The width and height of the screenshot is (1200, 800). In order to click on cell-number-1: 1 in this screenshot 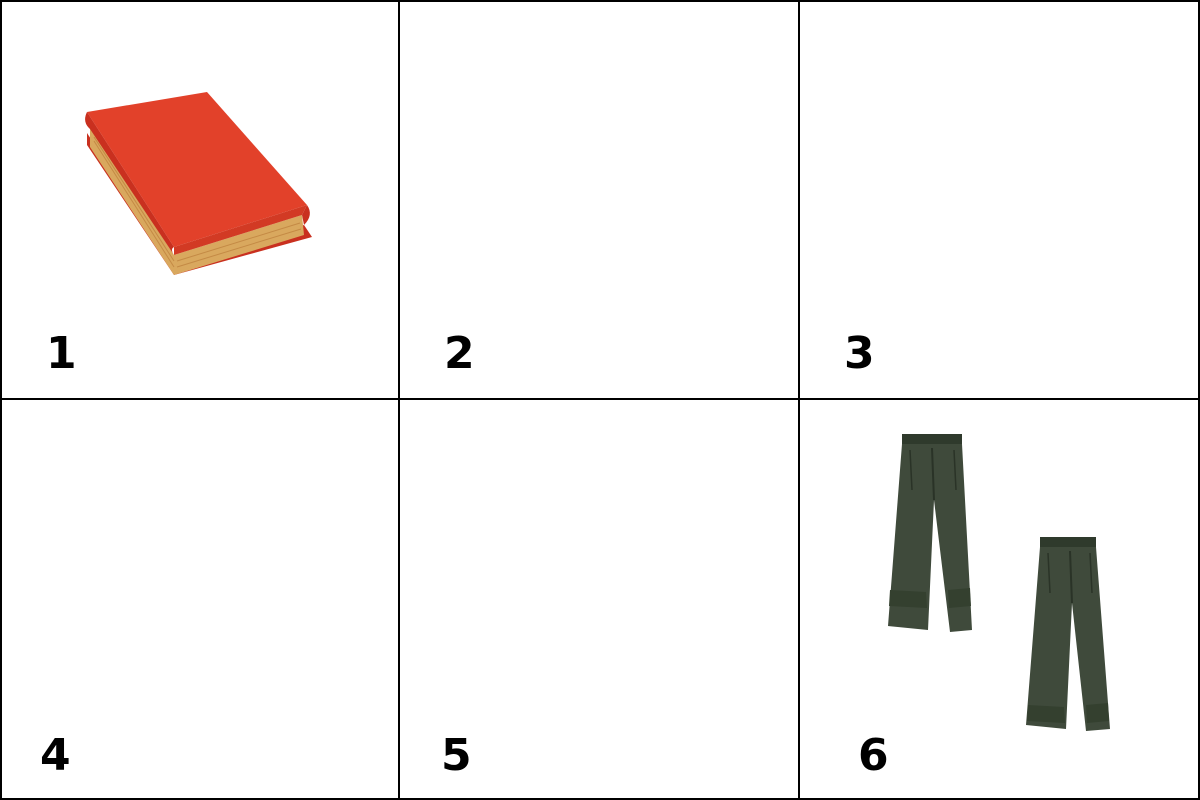, I will do `click(61, 353)`.